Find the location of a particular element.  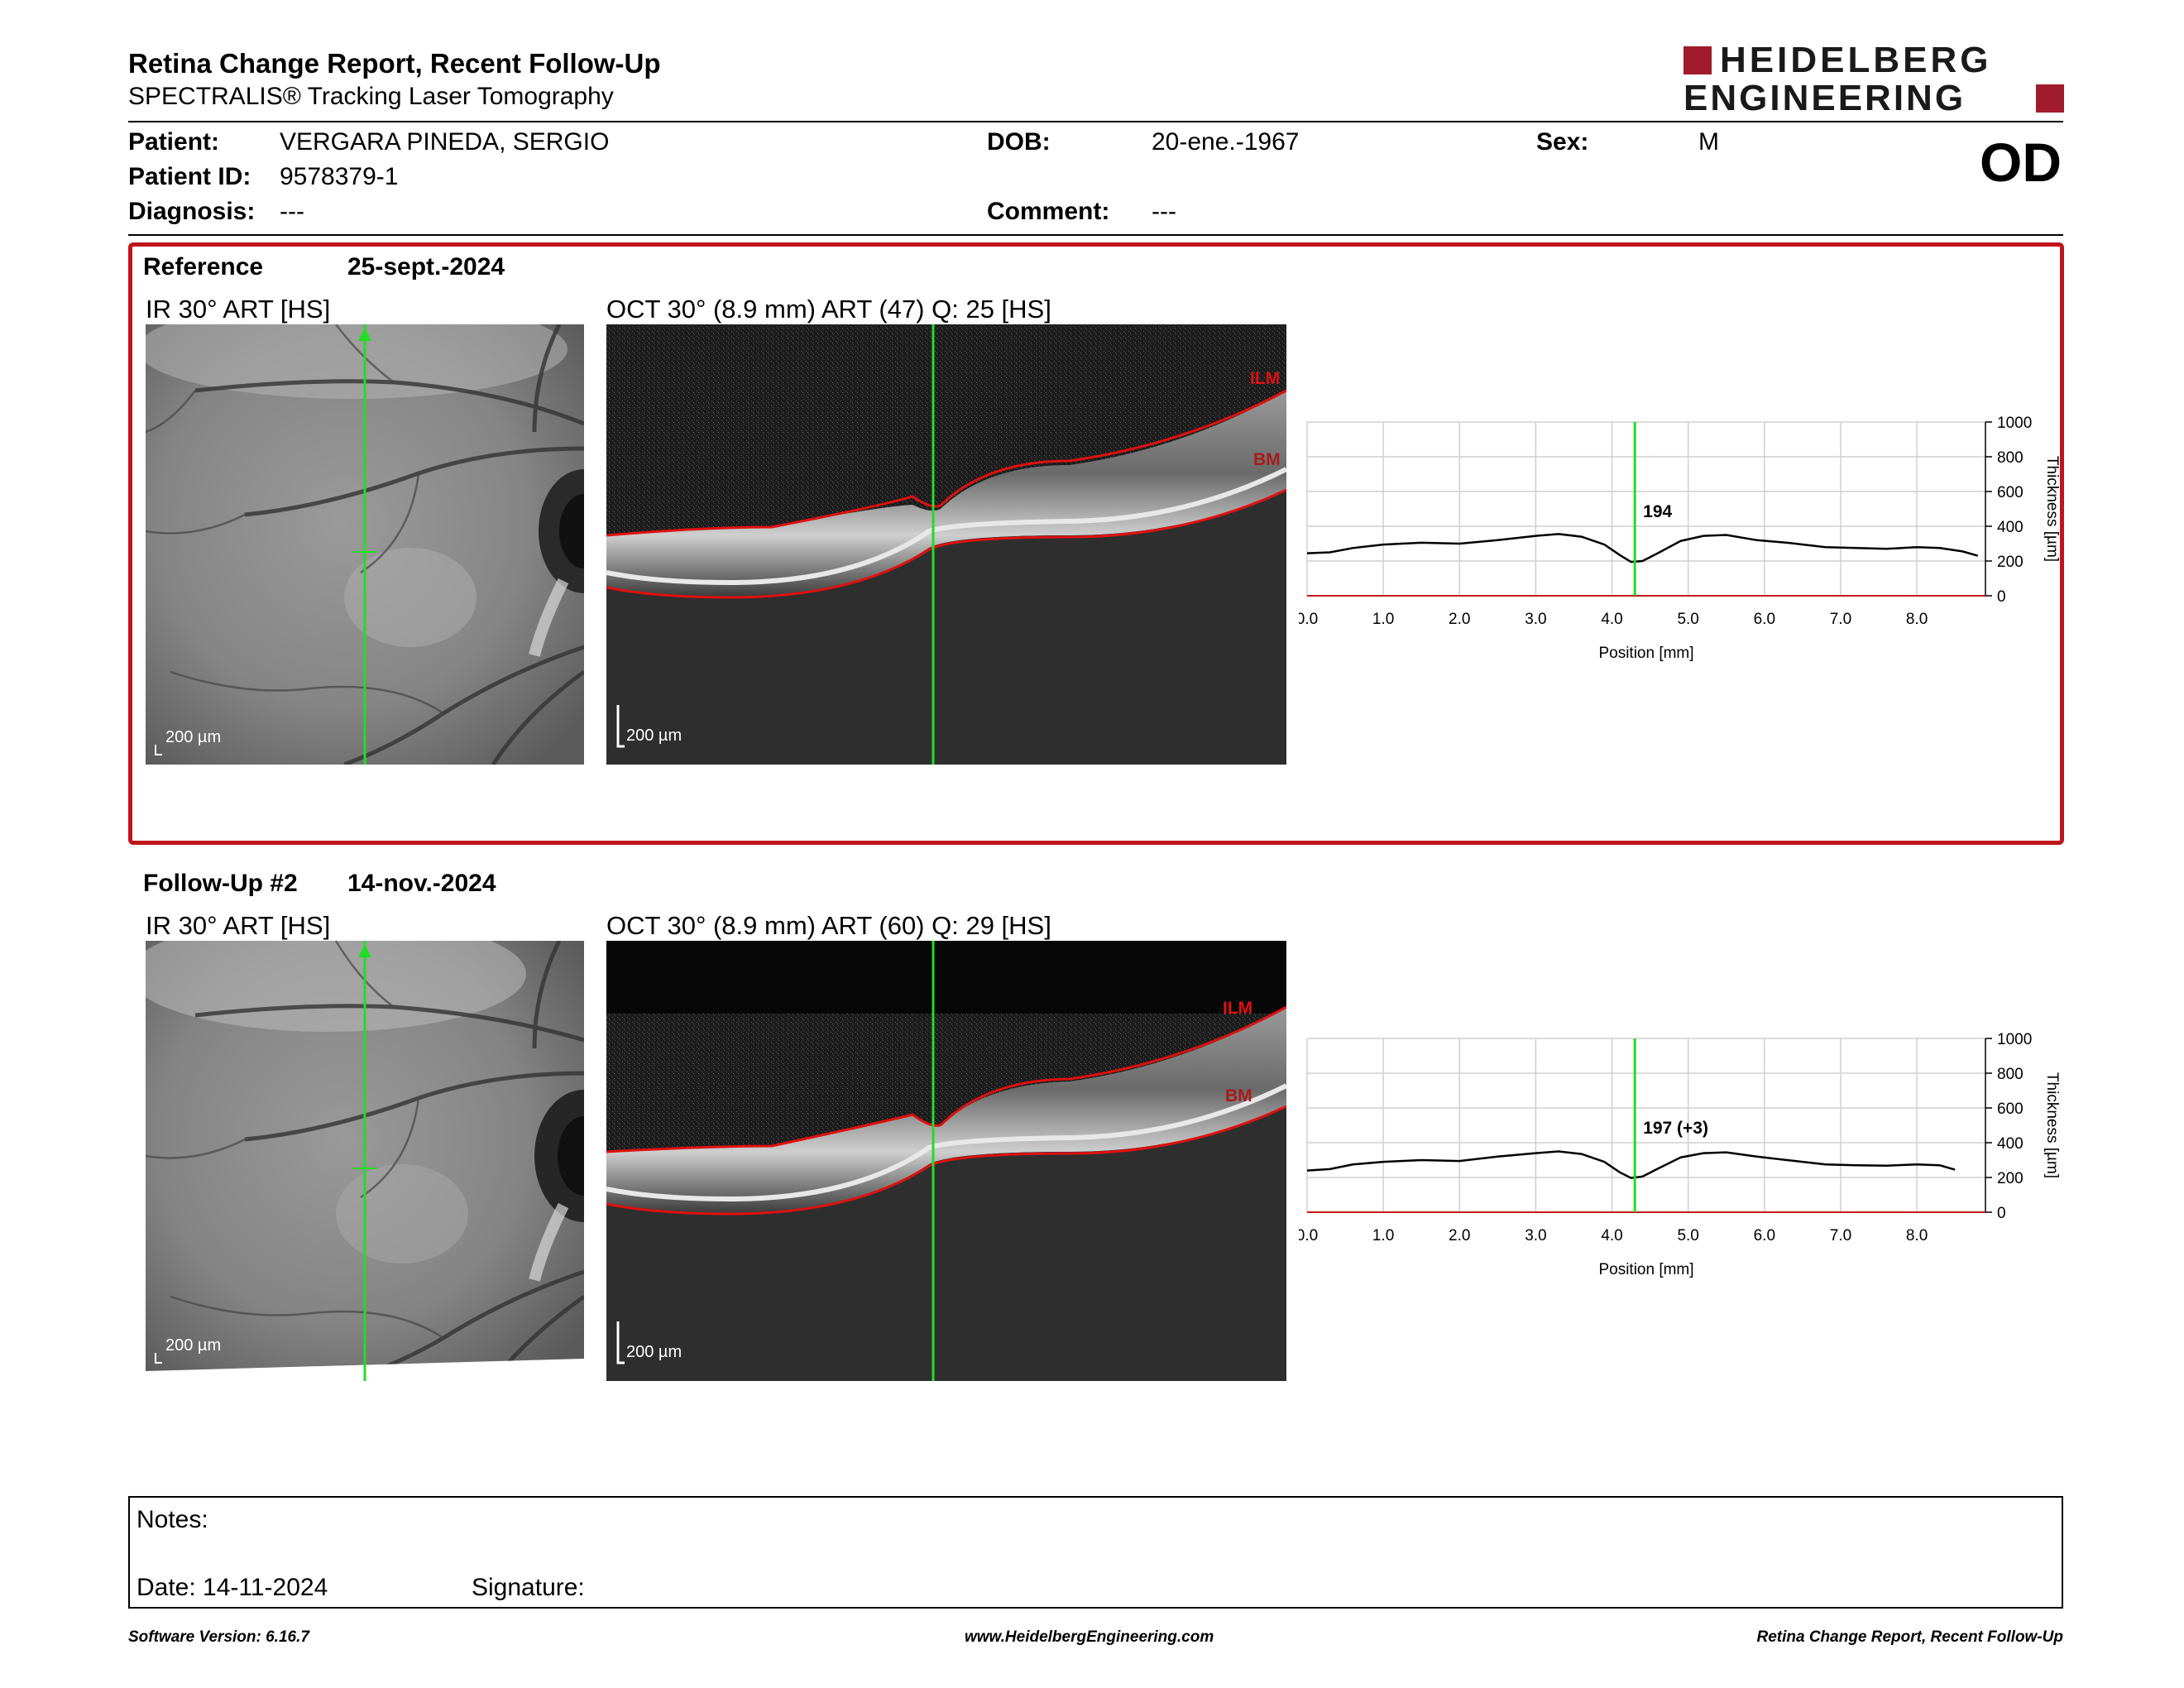

dob-value: 20-ene.-1967 is located at coordinates (1226, 142).